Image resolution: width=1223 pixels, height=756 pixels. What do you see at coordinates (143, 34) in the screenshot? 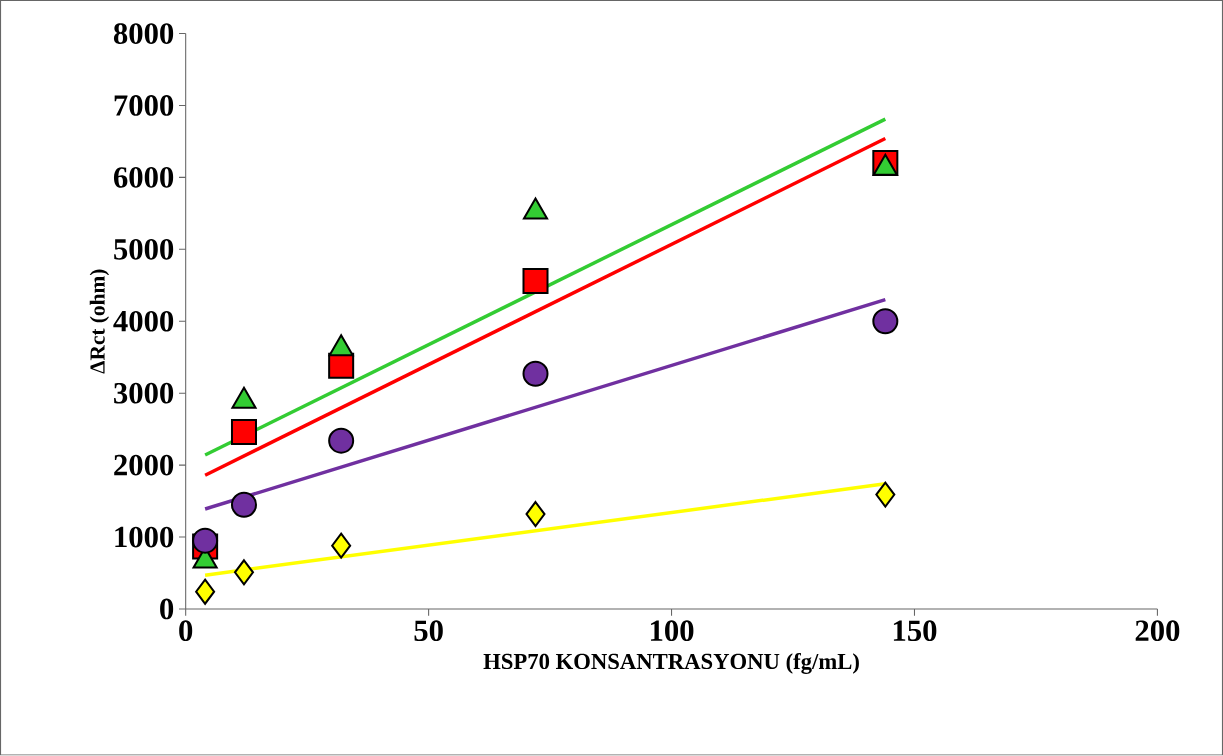
I see `y-tick-label: 8000` at bounding box center [143, 34].